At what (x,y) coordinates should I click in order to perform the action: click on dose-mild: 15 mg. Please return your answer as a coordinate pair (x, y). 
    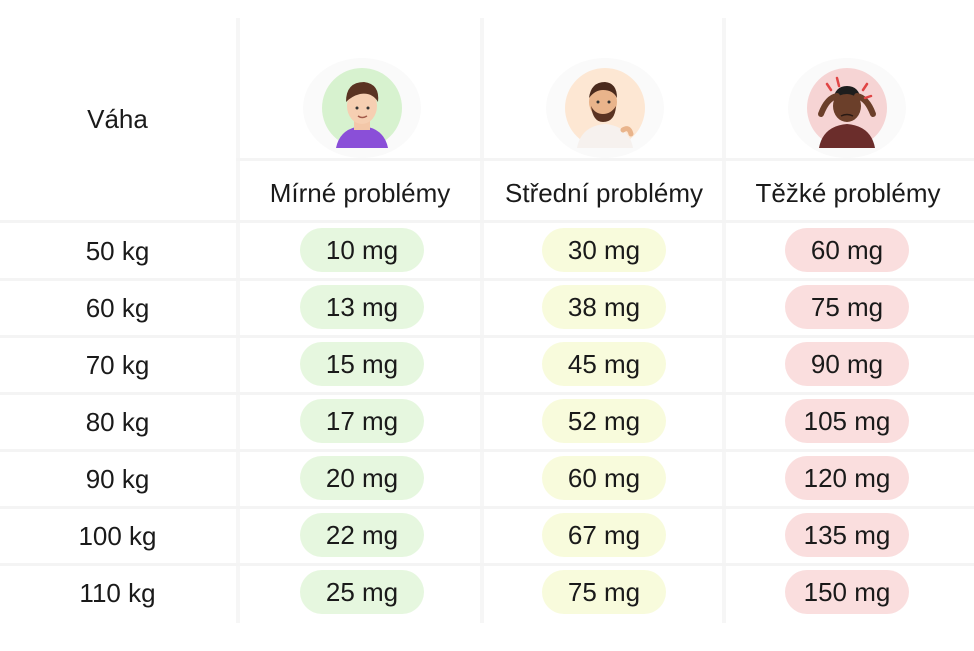
    Looking at the image, I should click on (362, 364).